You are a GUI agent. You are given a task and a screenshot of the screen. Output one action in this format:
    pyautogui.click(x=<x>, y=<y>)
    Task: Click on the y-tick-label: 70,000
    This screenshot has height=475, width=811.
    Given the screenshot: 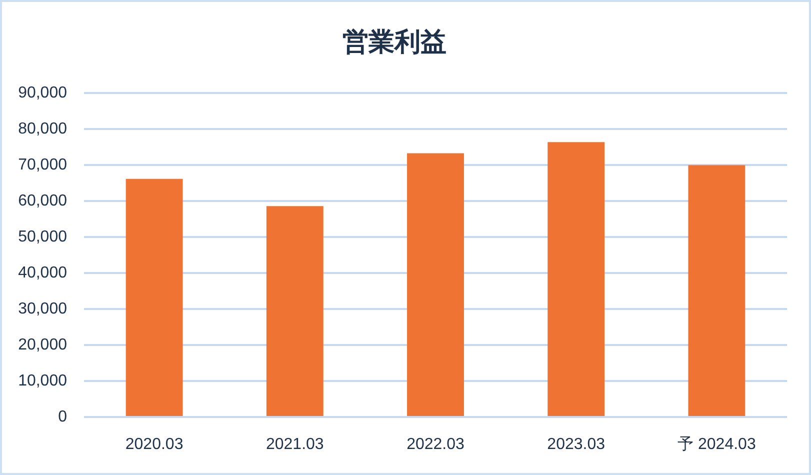 What is the action you would take?
    pyautogui.click(x=43, y=165)
    